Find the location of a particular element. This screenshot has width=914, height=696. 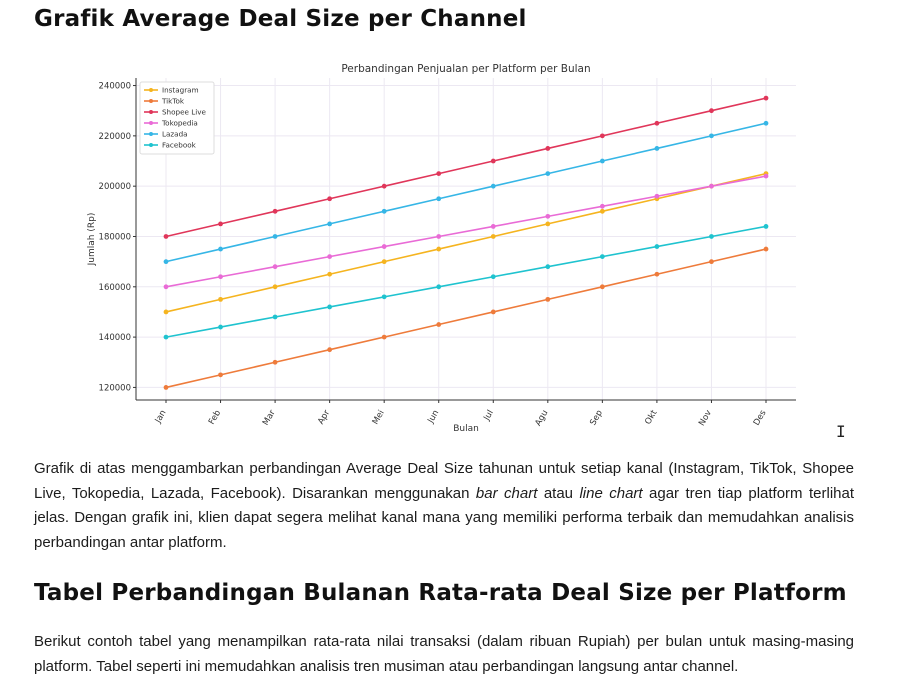

x-tick-label-11: Des is located at coordinates (760, 418).